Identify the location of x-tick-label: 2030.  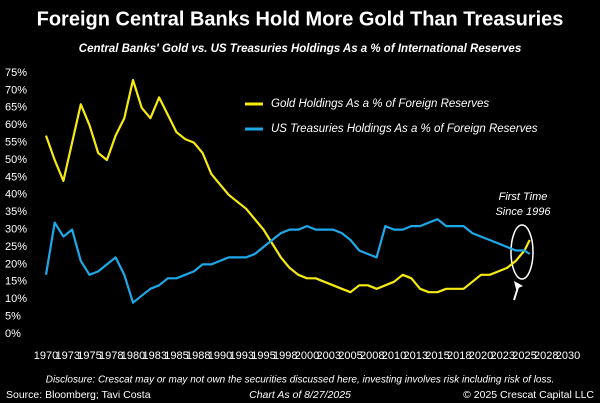
(568, 356).